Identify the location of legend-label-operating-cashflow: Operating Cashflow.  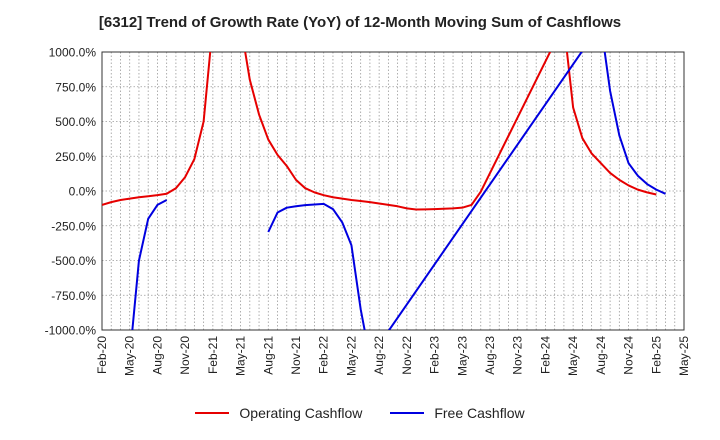
(301, 413).